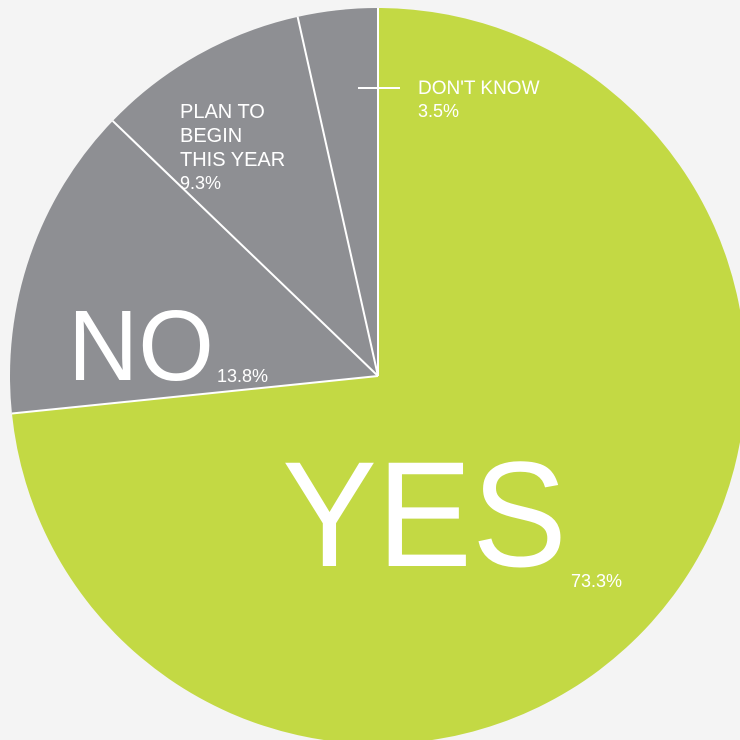 This screenshot has height=740, width=740. I want to click on slice-label-plan-line-2: BEGIN, so click(211, 136).